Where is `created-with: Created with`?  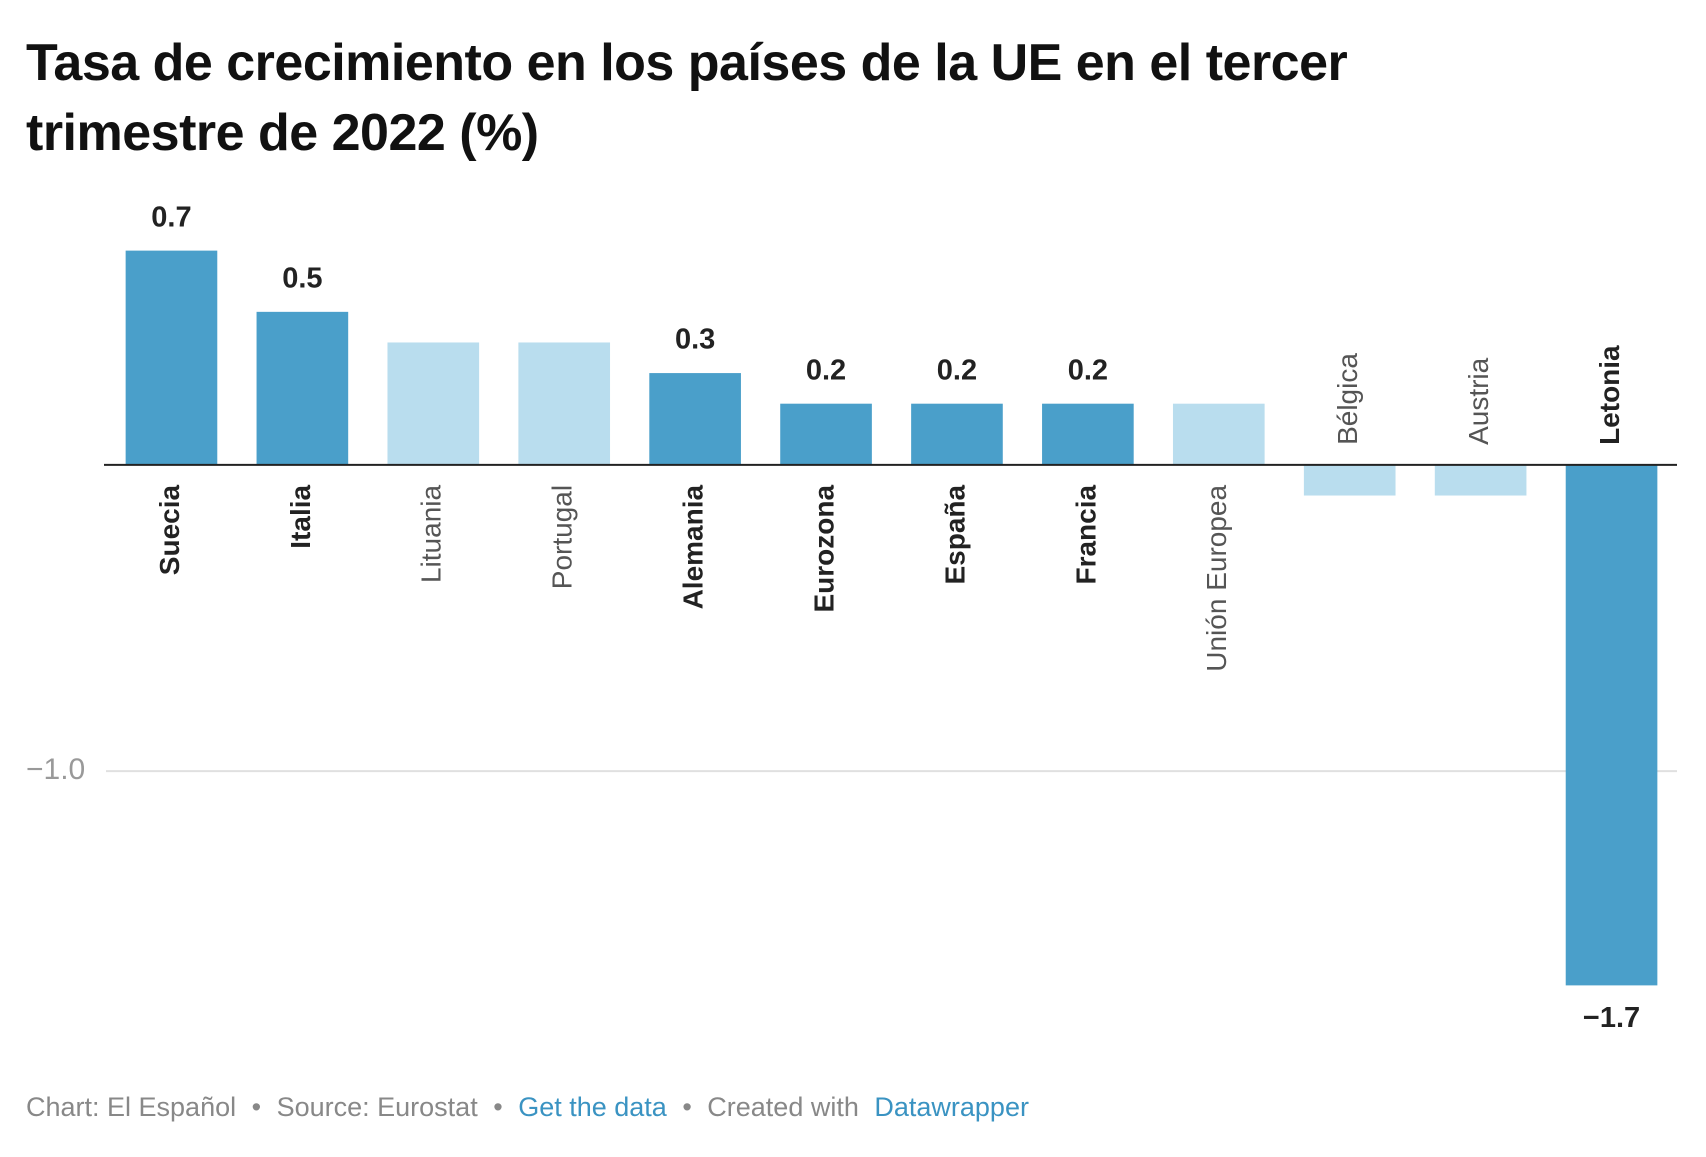
created-with: Created with is located at coordinates (783, 1107).